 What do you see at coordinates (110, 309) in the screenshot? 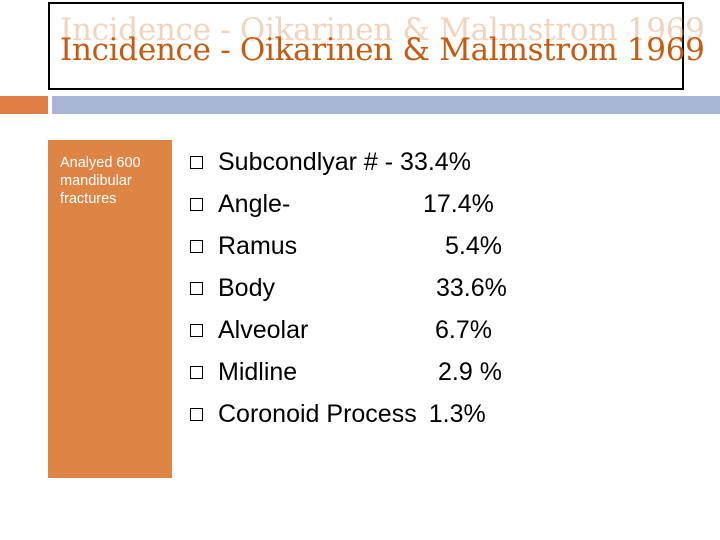
I see `sidebar-panel: Analyed 600 mandibular fractures` at bounding box center [110, 309].